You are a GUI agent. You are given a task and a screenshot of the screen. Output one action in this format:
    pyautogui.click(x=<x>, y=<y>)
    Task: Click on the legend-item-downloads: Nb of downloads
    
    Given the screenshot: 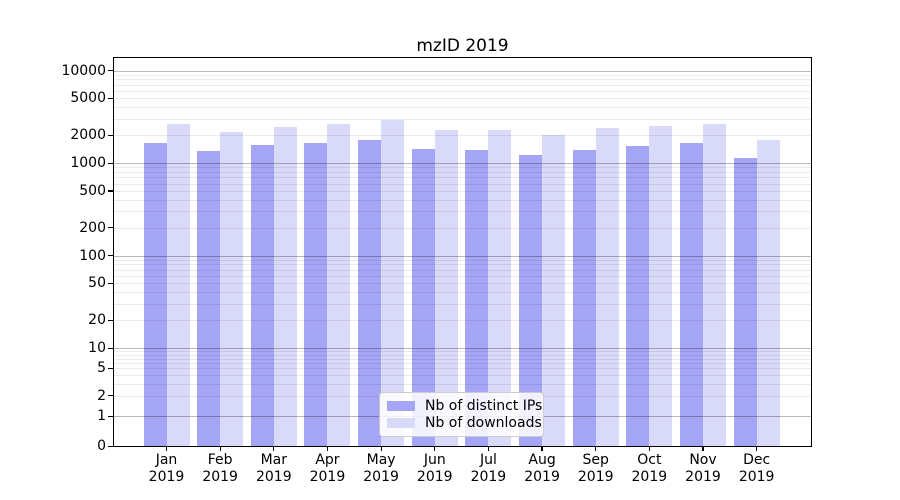 What is the action you would take?
    pyautogui.click(x=464, y=423)
    